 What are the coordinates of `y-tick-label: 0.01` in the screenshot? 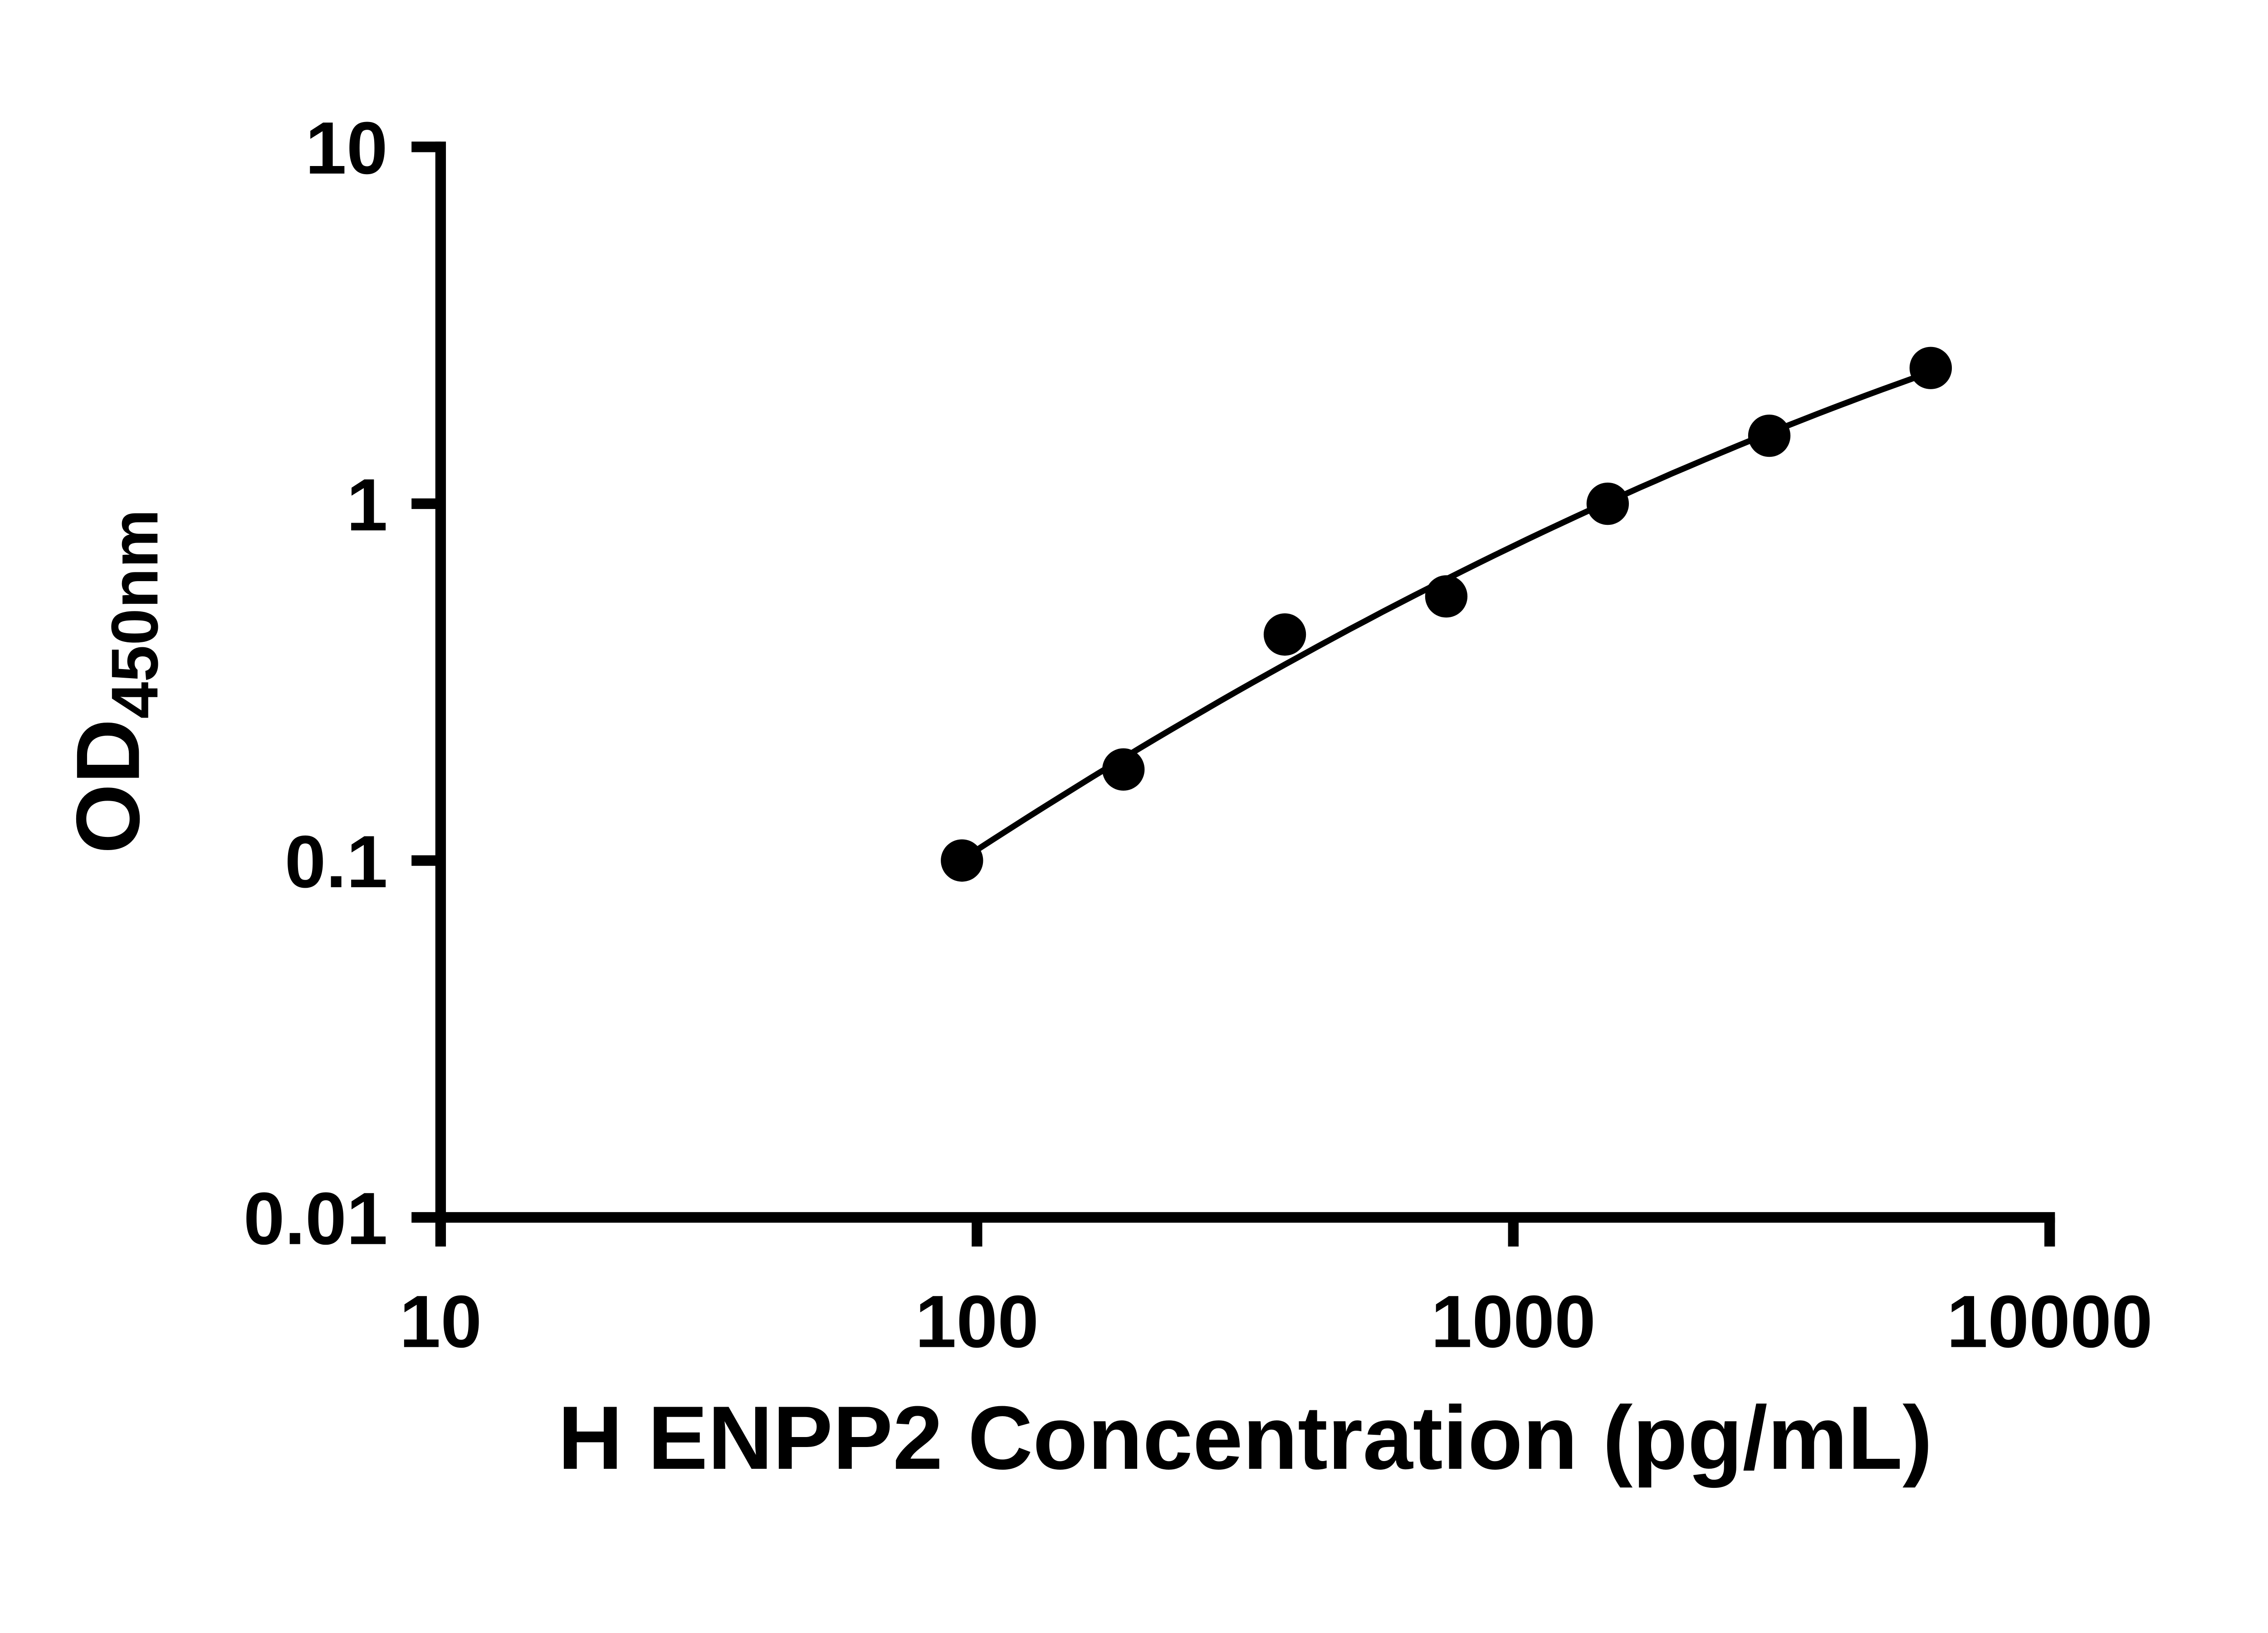 It's located at (316, 1218).